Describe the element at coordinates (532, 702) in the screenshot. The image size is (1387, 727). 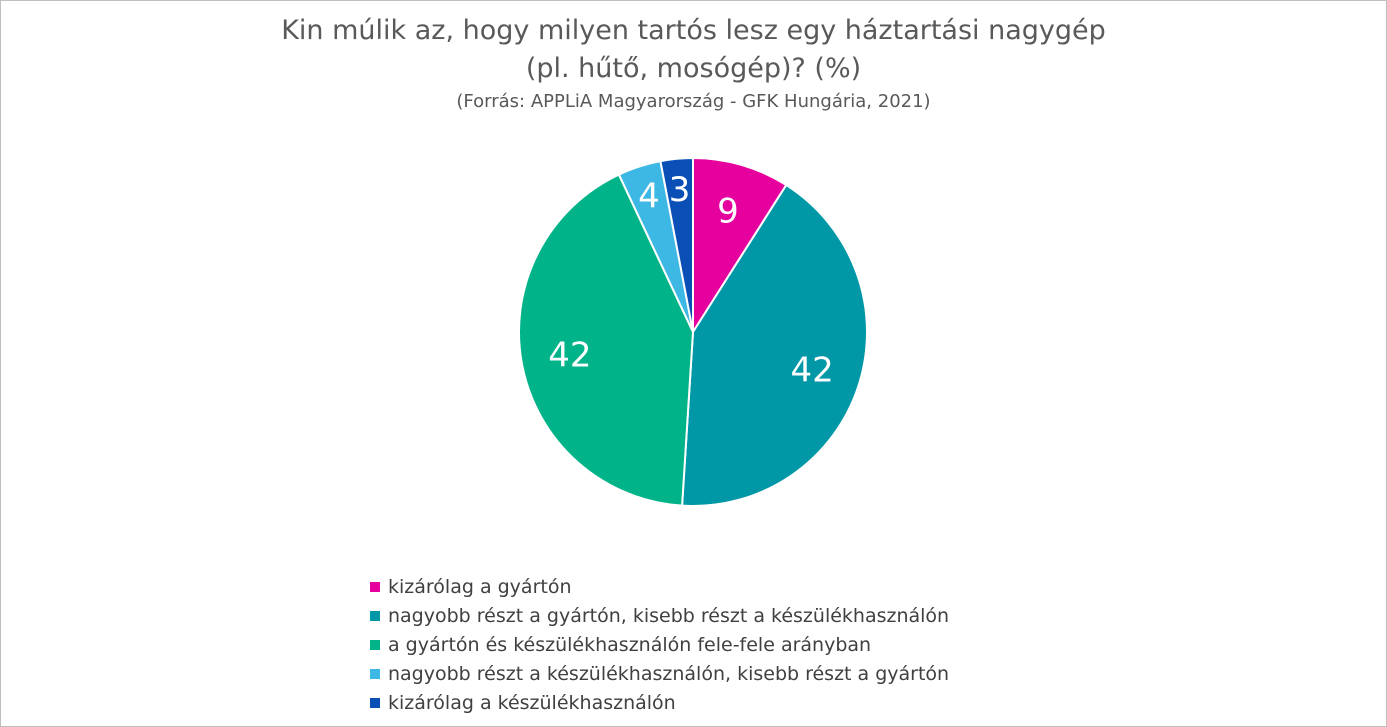
I see `legend-label: kizárólag a készülékhasználón` at that location.